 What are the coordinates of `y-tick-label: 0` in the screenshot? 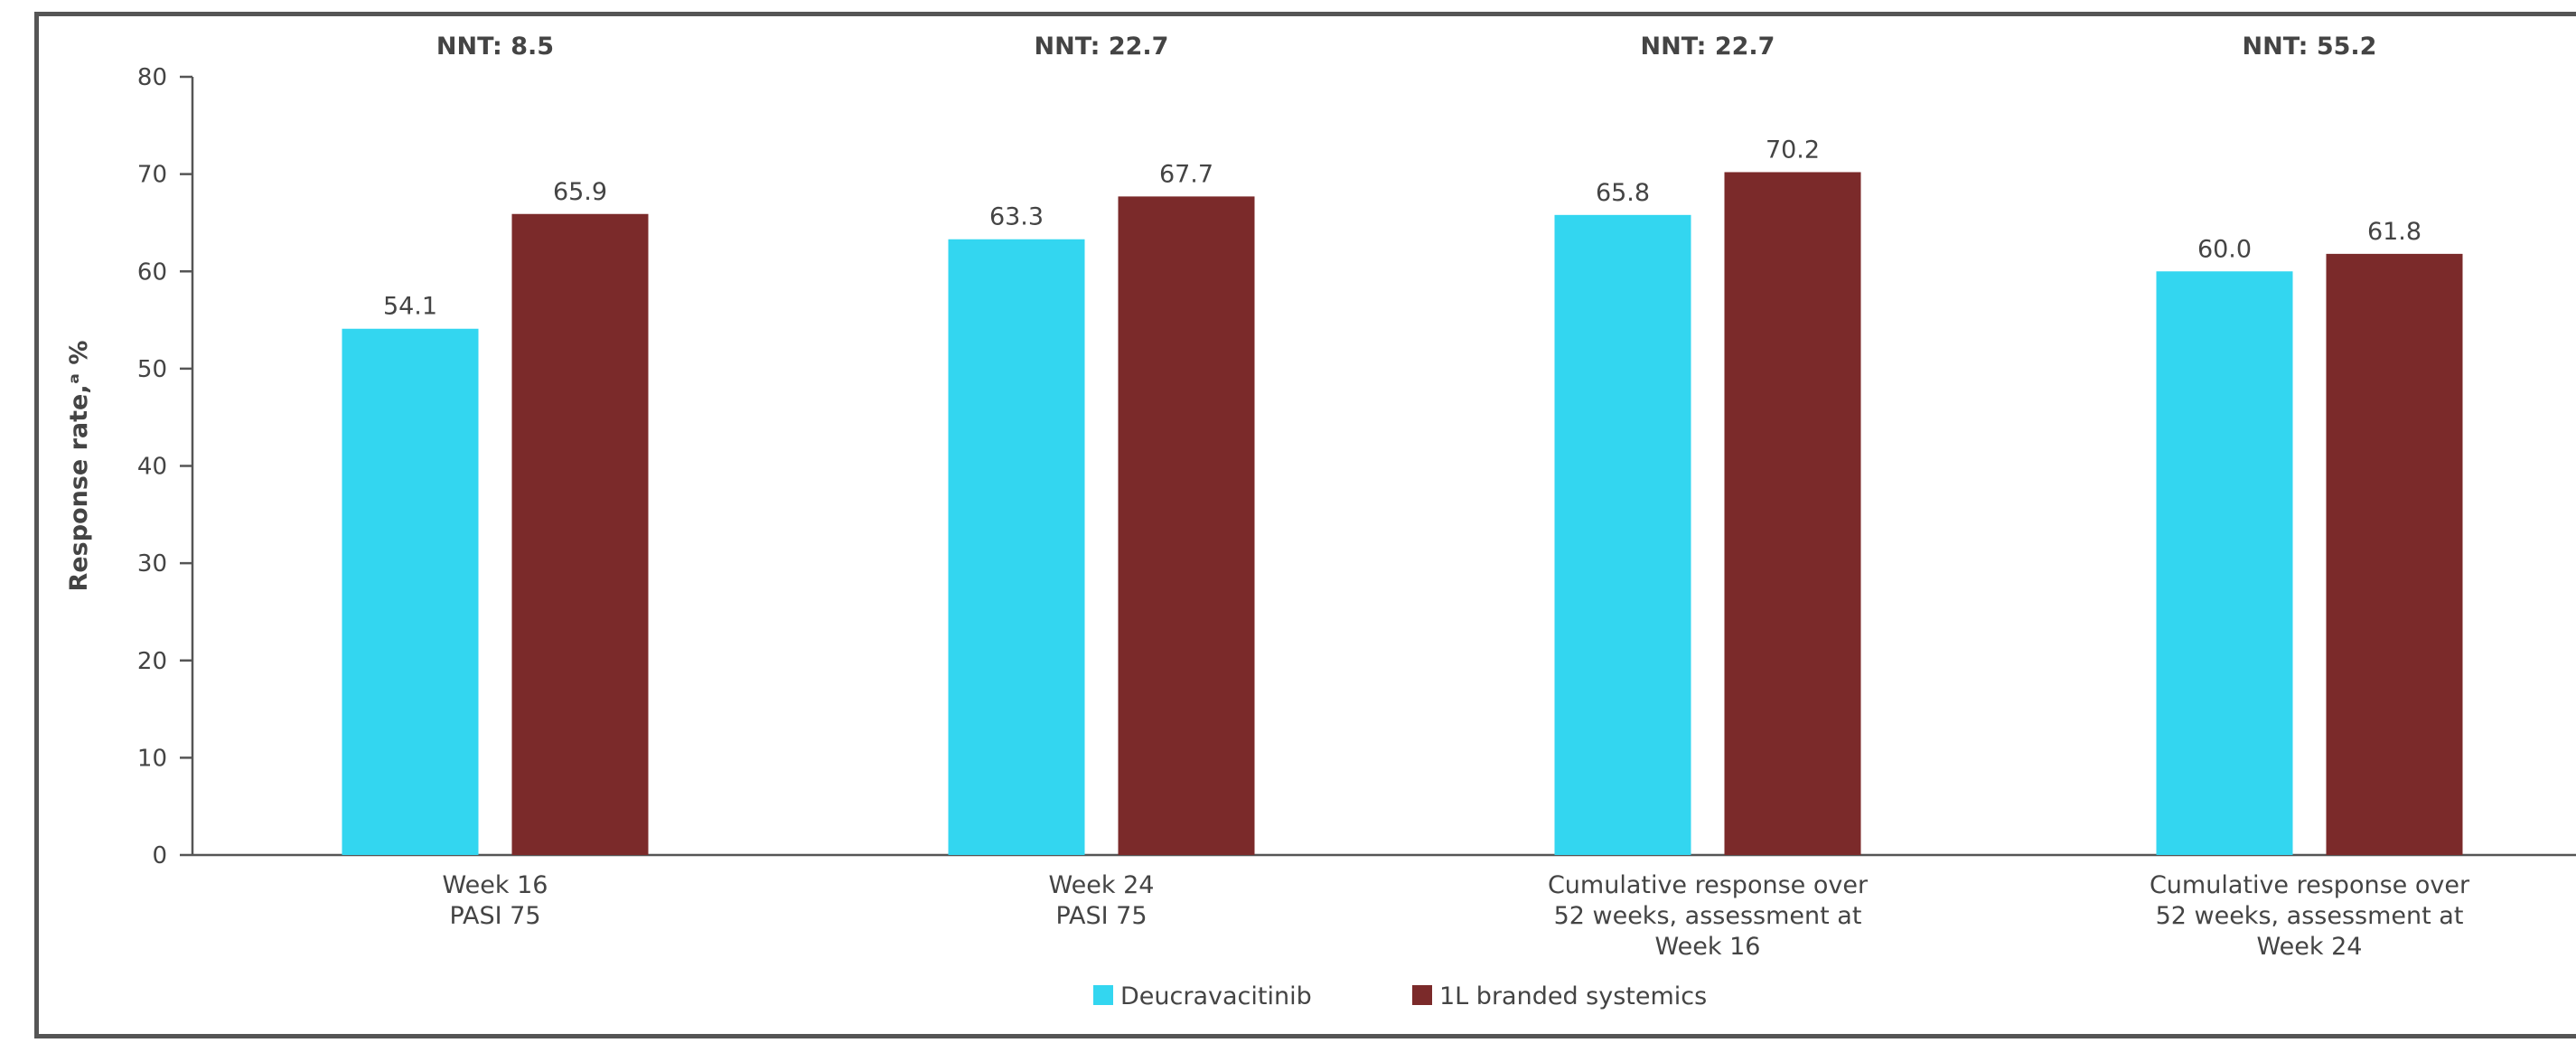 It's located at (159, 856).